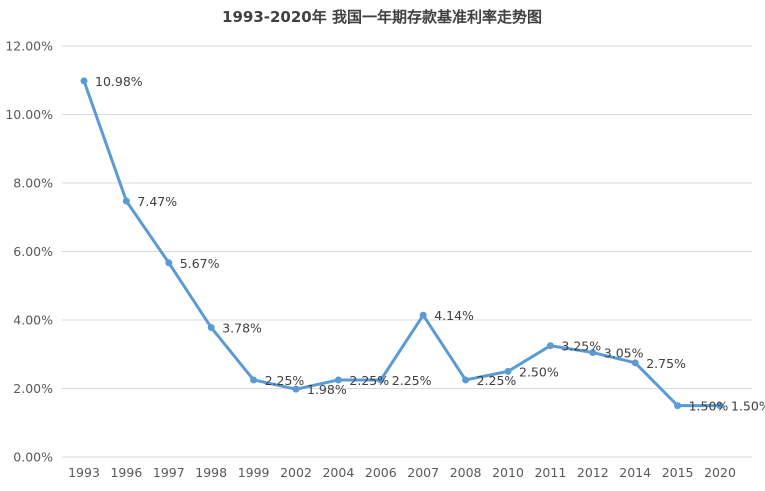  I want to click on x-tick-label: 1997, so click(169, 472).